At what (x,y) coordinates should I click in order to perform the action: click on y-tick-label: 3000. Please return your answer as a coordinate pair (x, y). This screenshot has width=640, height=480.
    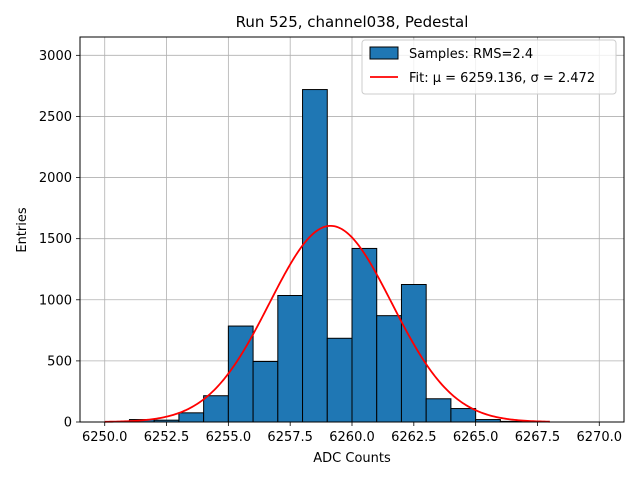
    Looking at the image, I should click on (55, 56).